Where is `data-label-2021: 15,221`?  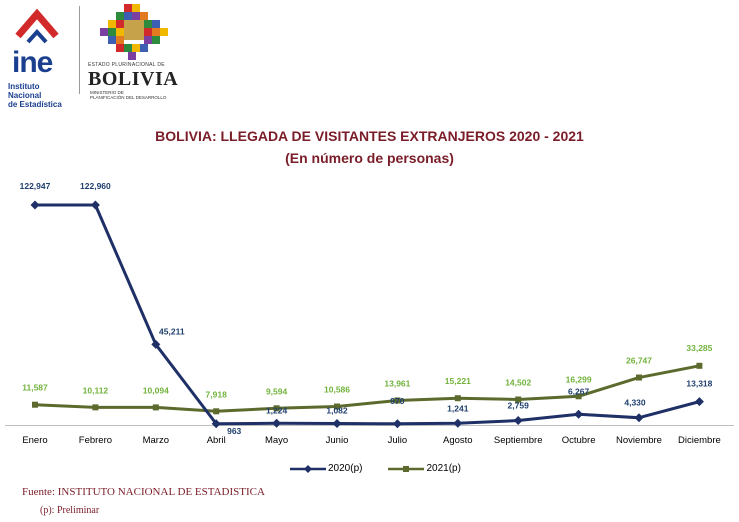 data-label-2021: 15,221 is located at coordinates (458, 381).